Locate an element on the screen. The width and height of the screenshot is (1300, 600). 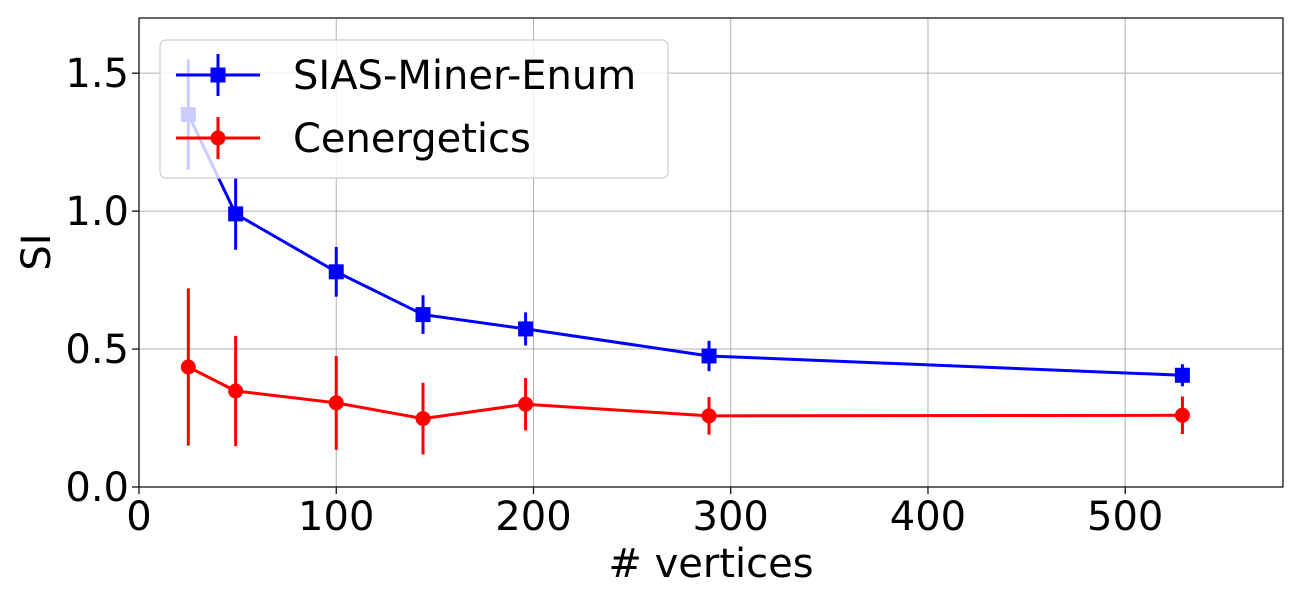
y-tick-label: 1.5 is located at coordinates (97, 74).